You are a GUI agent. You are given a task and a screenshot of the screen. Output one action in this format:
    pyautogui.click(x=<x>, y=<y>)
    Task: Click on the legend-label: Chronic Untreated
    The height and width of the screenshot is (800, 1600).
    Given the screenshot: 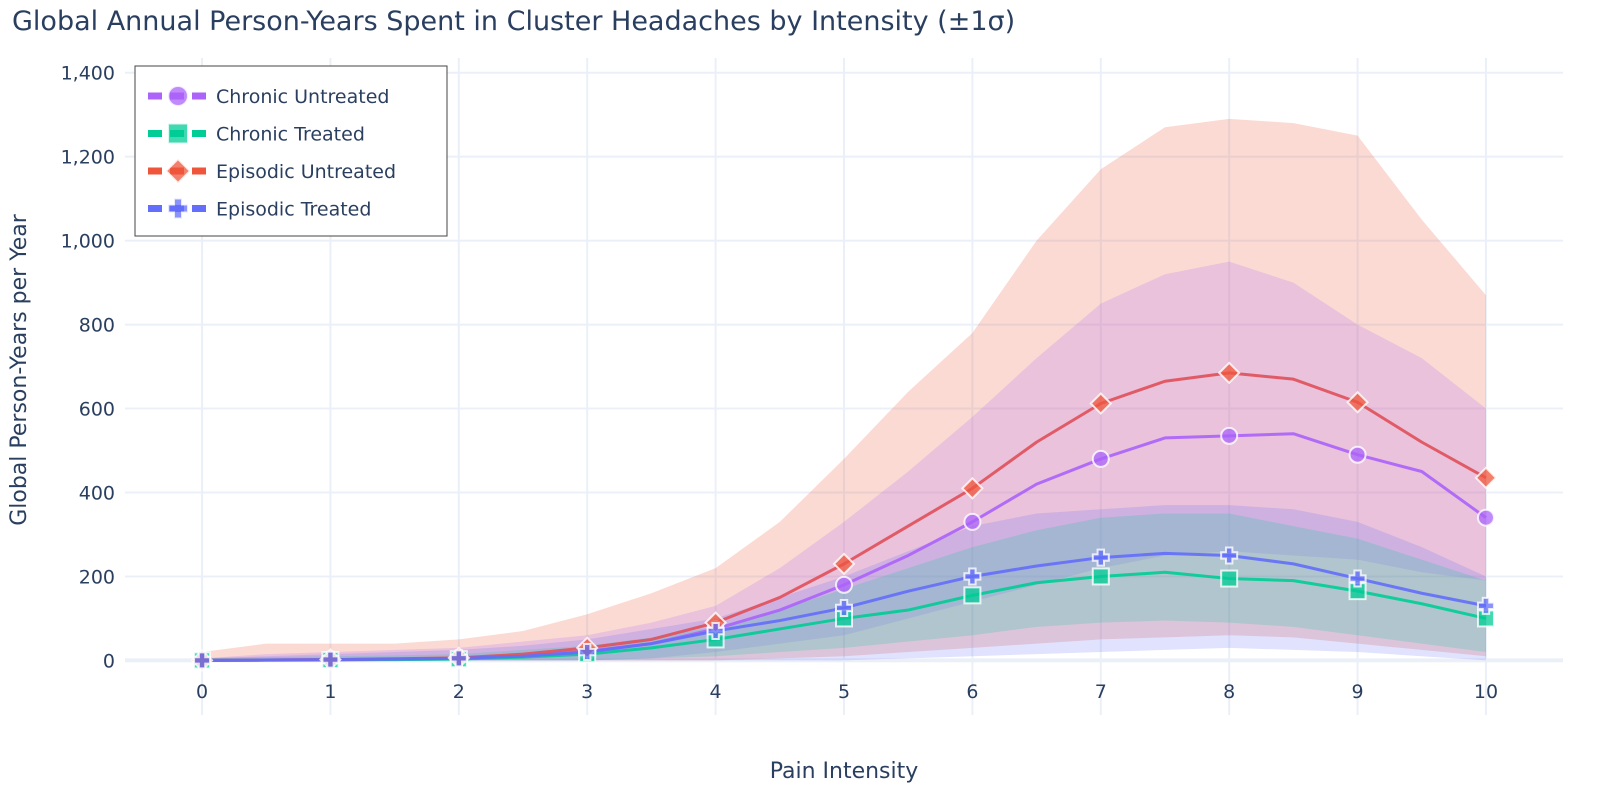 What is the action you would take?
    pyautogui.click(x=302, y=97)
    